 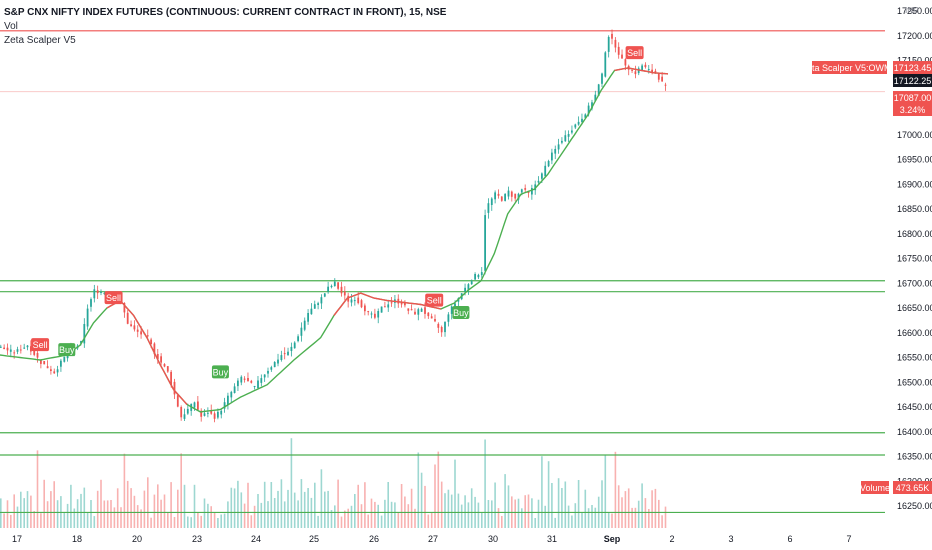 What do you see at coordinates (912, 67) in the screenshot?
I see `ma-value-tag` at bounding box center [912, 67].